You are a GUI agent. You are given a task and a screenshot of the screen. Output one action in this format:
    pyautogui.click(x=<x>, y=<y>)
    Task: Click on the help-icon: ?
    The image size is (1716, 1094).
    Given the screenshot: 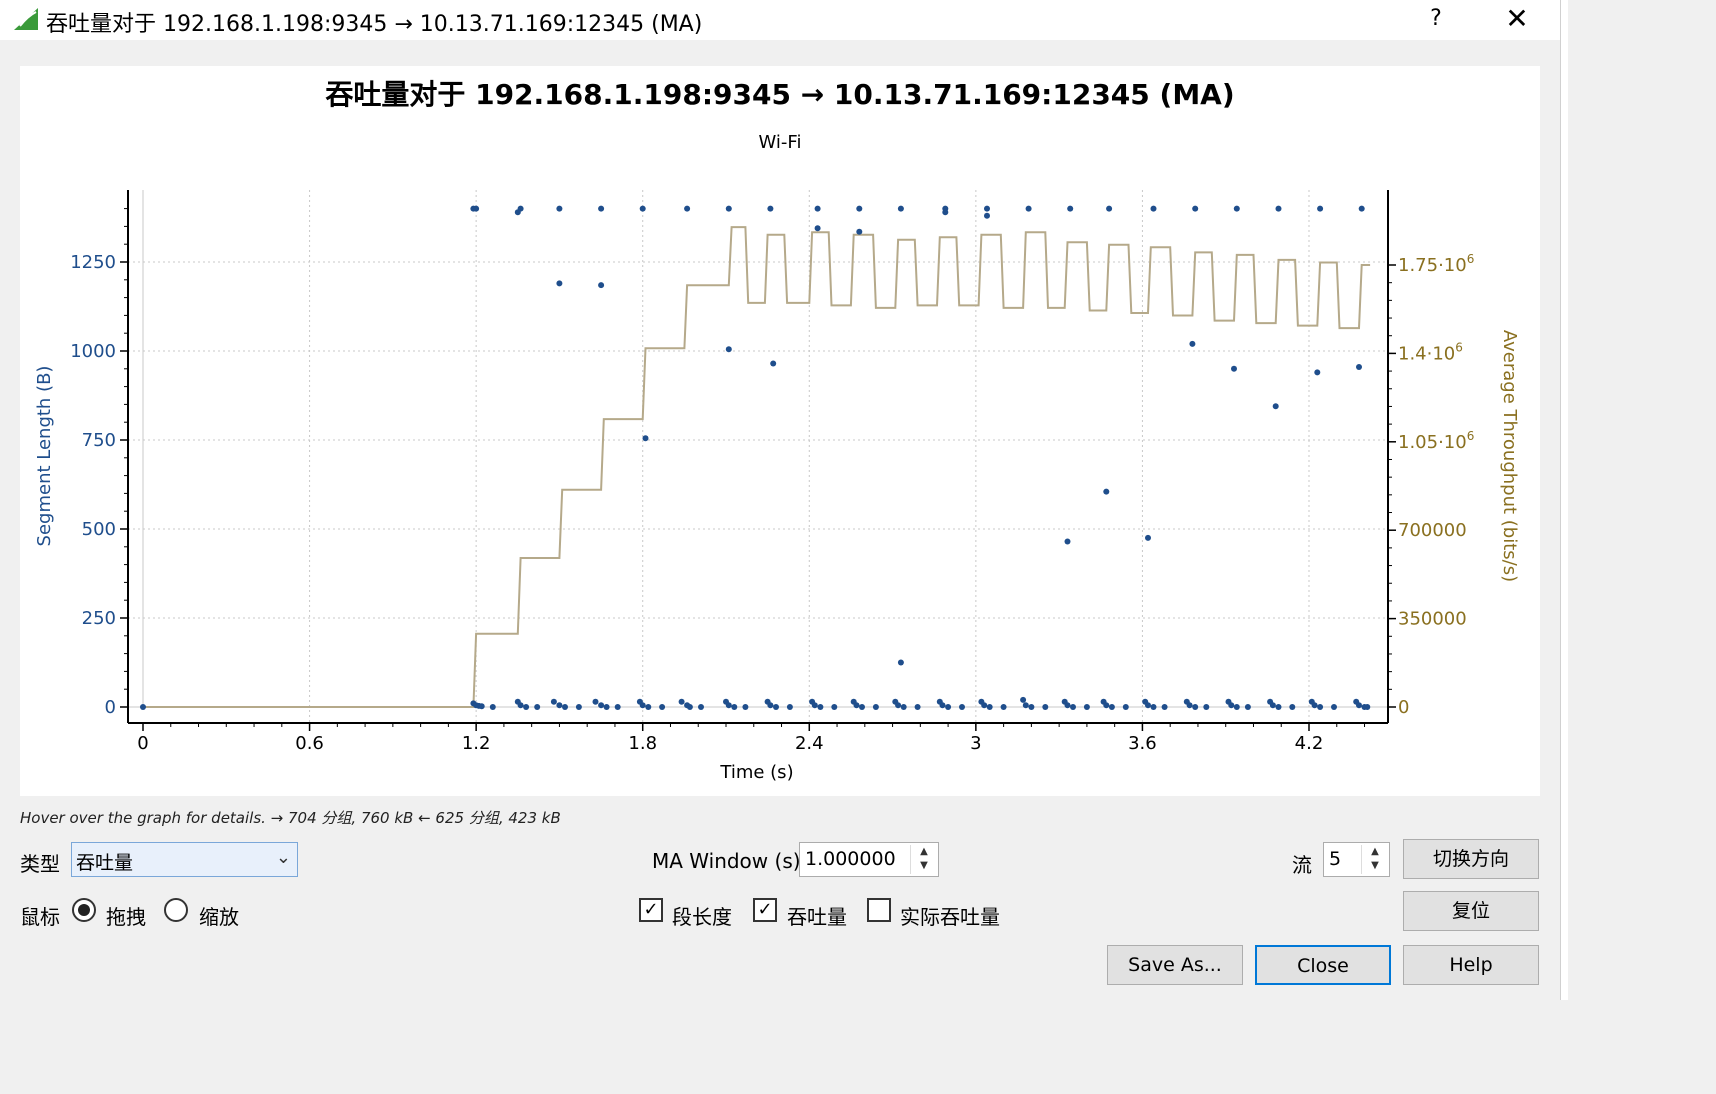 What is the action you would take?
    pyautogui.click(x=1436, y=18)
    